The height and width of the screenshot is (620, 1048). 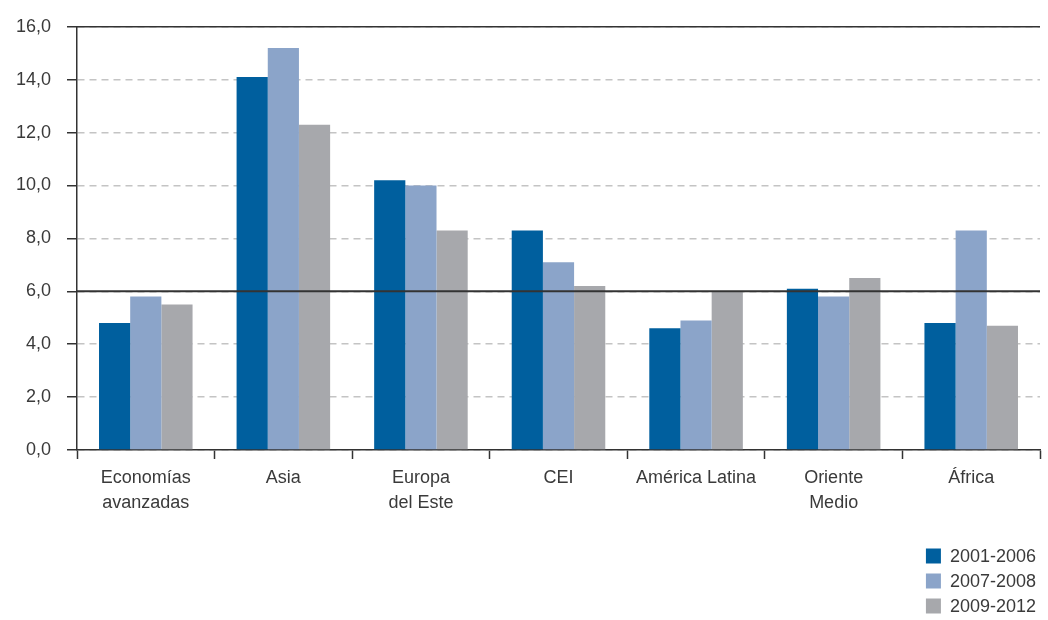 What do you see at coordinates (38, 343) in the screenshot?
I see `y-tick-label: 4,0` at bounding box center [38, 343].